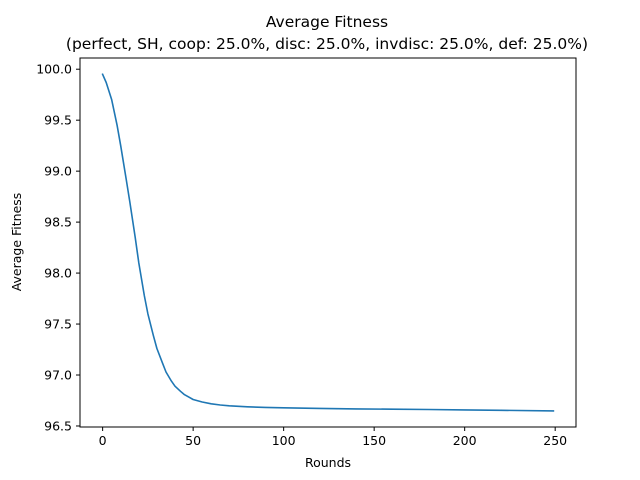 Image resolution: width=640 pixels, height=480 pixels. I want to click on y-tick-label: 98.0, so click(58, 273).